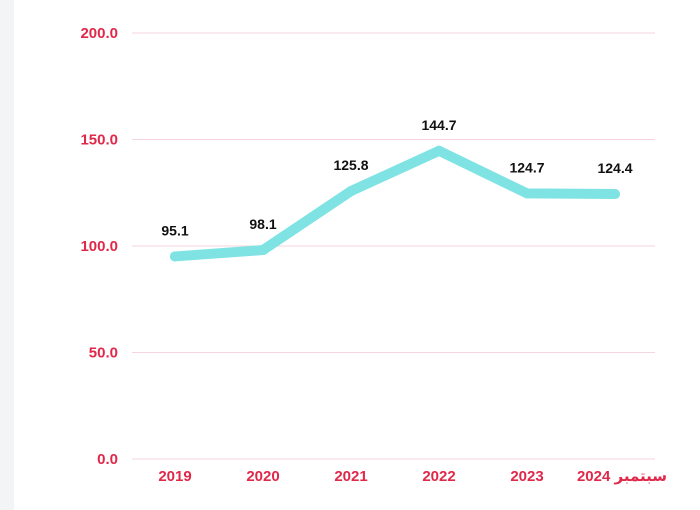 The image size is (700, 510). What do you see at coordinates (262, 224) in the screenshot?
I see `data-label: 98.1` at bounding box center [262, 224].